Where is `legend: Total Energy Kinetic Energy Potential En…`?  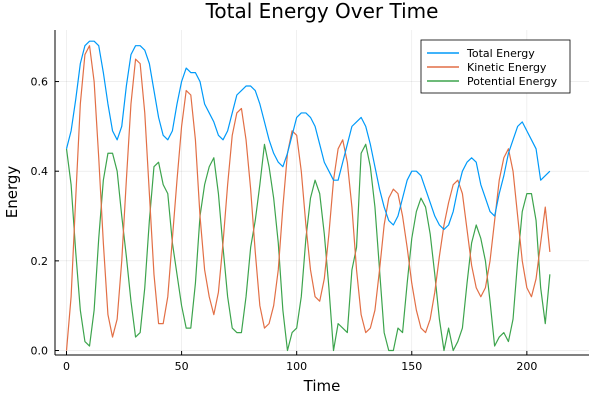
legend: Total Energy Kinetic Energy Potential En… is located at coordinates (495, 66).